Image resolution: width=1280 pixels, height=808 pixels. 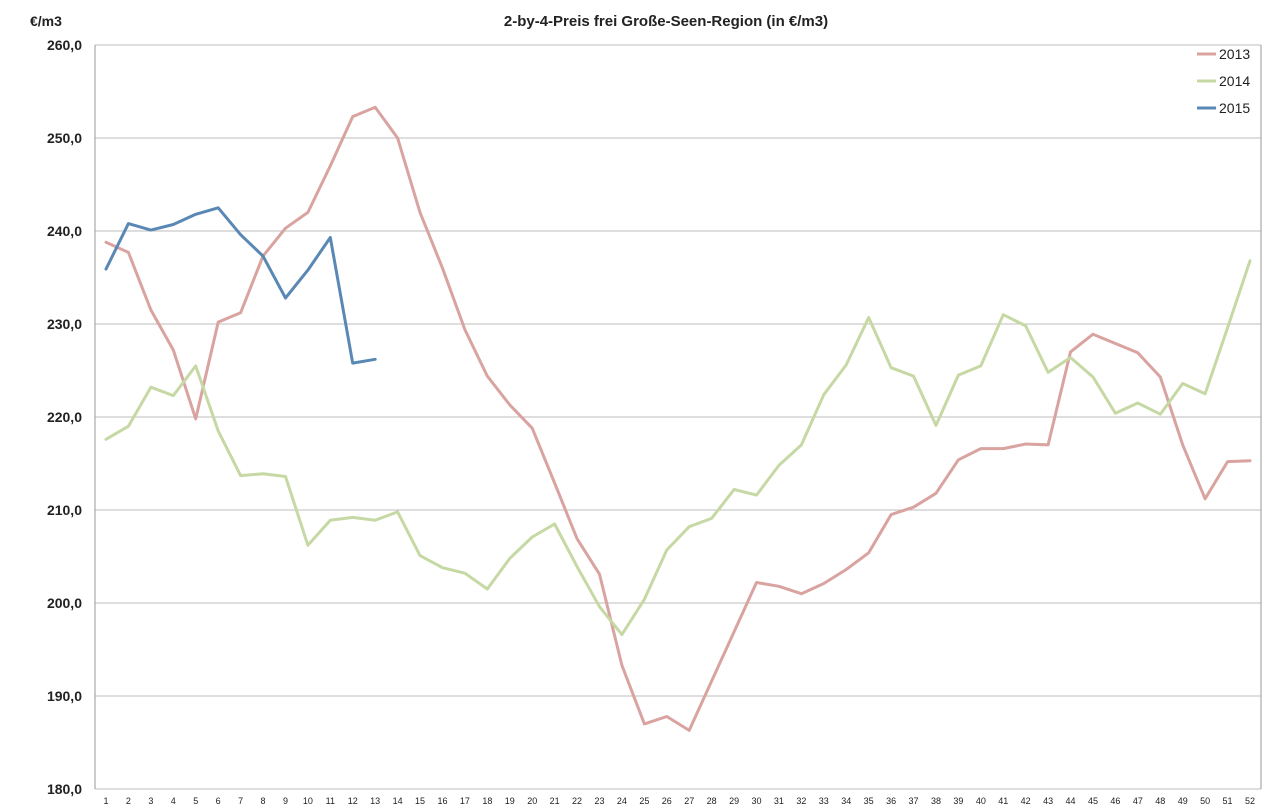 I want to click on x-tick-label: 33, so click(x=824, y=801).